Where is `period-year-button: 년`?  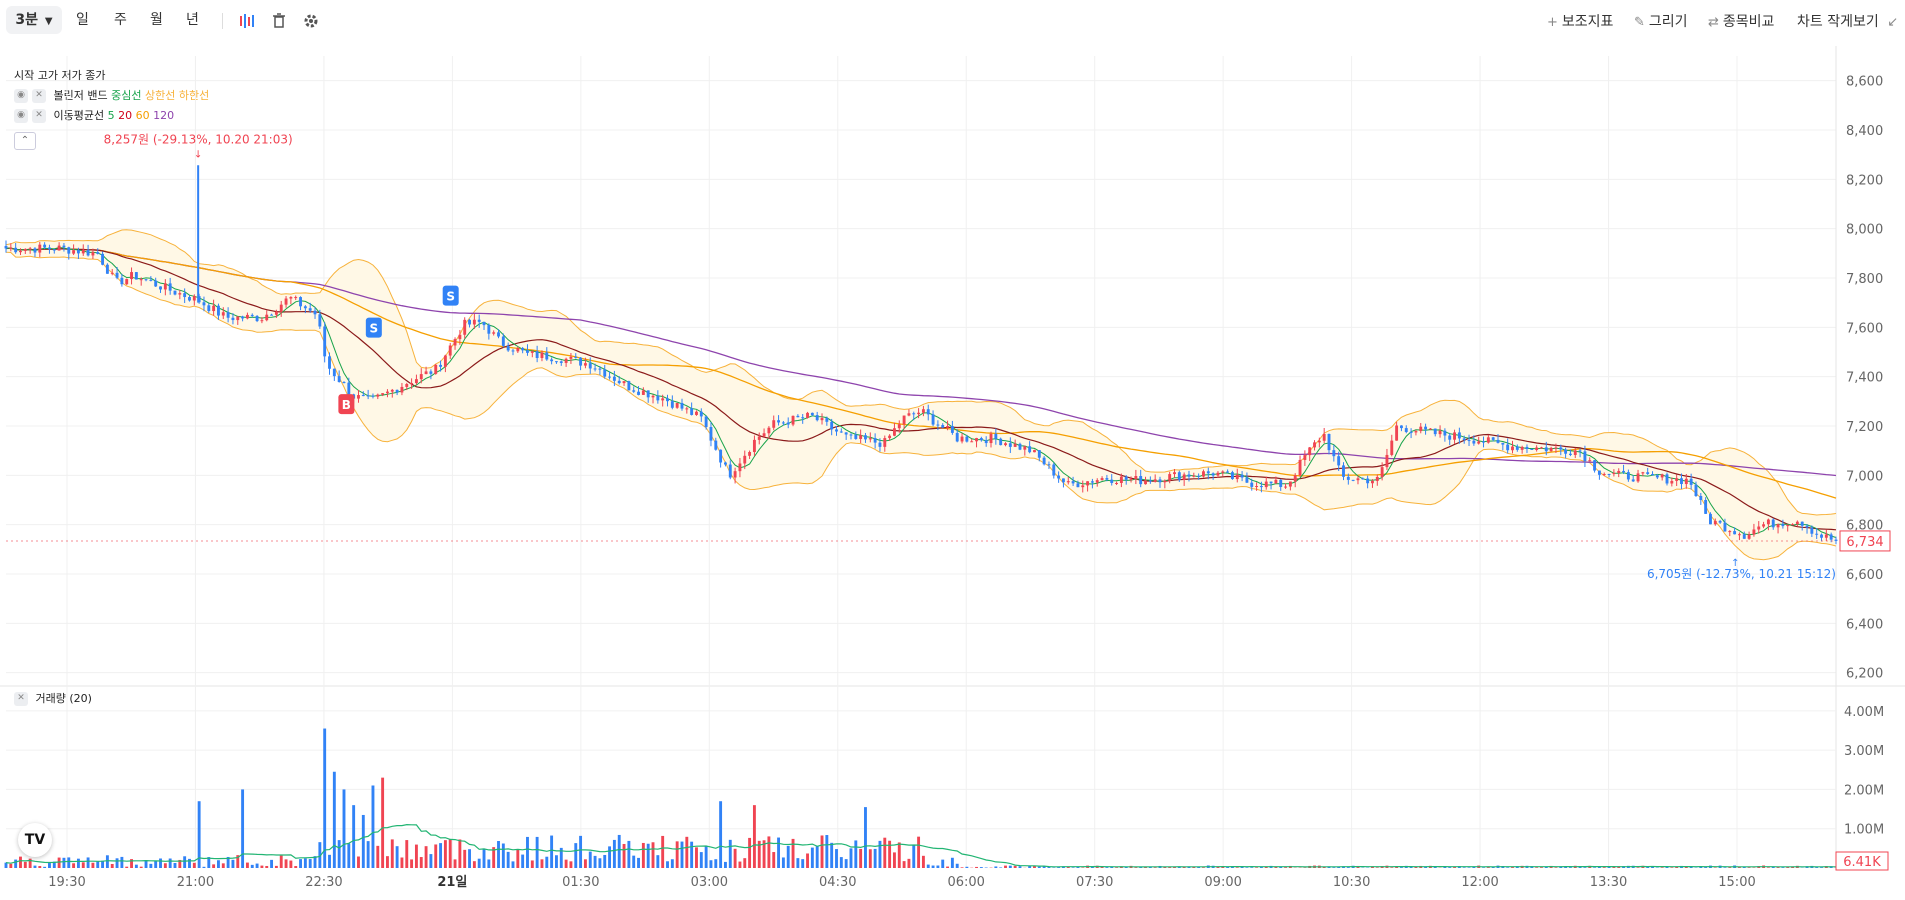 period-year-button: 년 is located at coordinates (192, 20).